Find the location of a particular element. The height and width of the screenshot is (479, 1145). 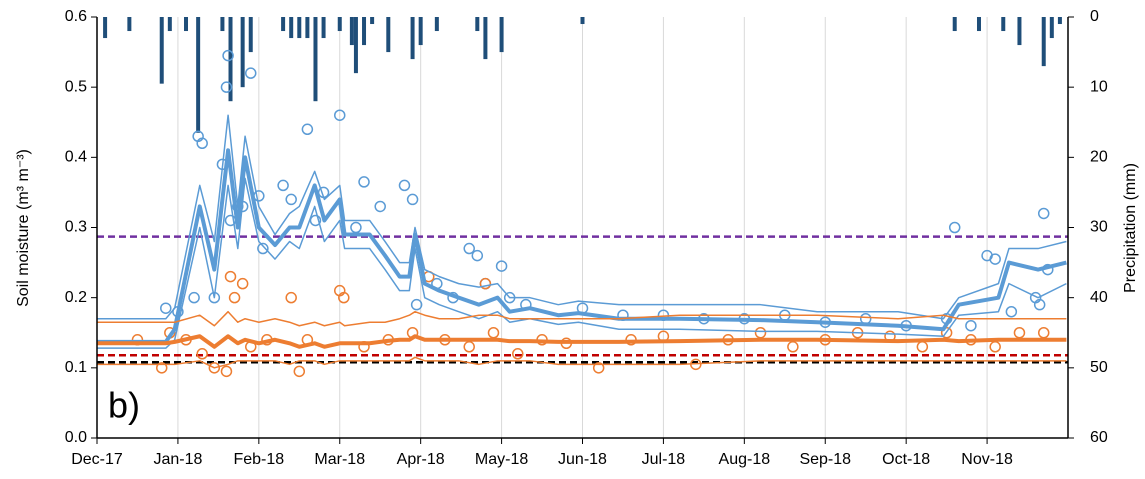

x-tick-label: Mar-18 is located at coordinates (339, 459).